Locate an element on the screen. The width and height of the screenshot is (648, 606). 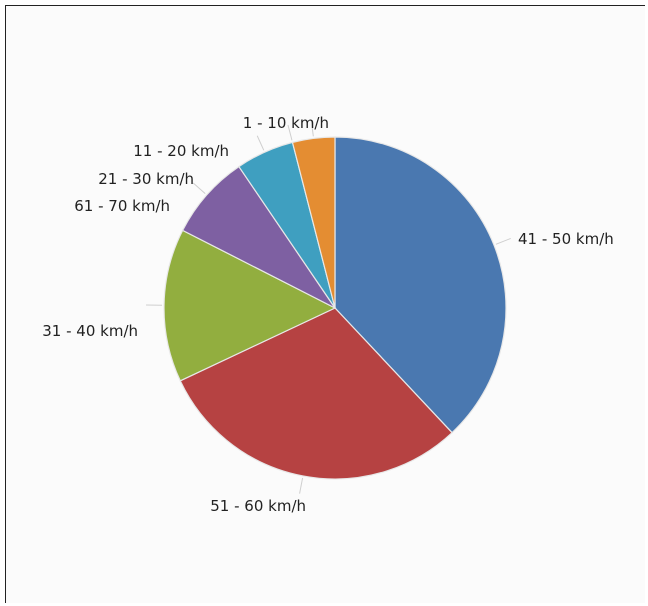
leader-line-61-70-kmh is located at coordinates (199, 188).